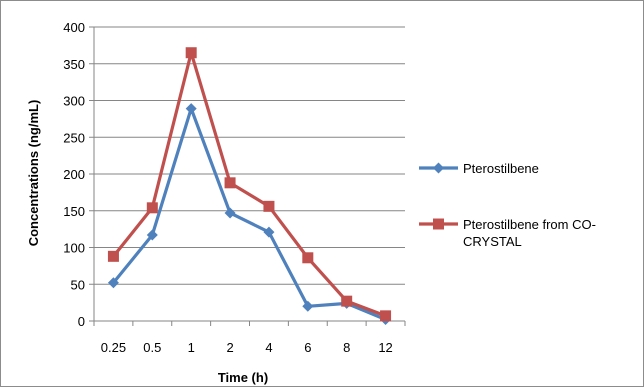  I want to click on y-tick-label: 150, so click(74, 211).